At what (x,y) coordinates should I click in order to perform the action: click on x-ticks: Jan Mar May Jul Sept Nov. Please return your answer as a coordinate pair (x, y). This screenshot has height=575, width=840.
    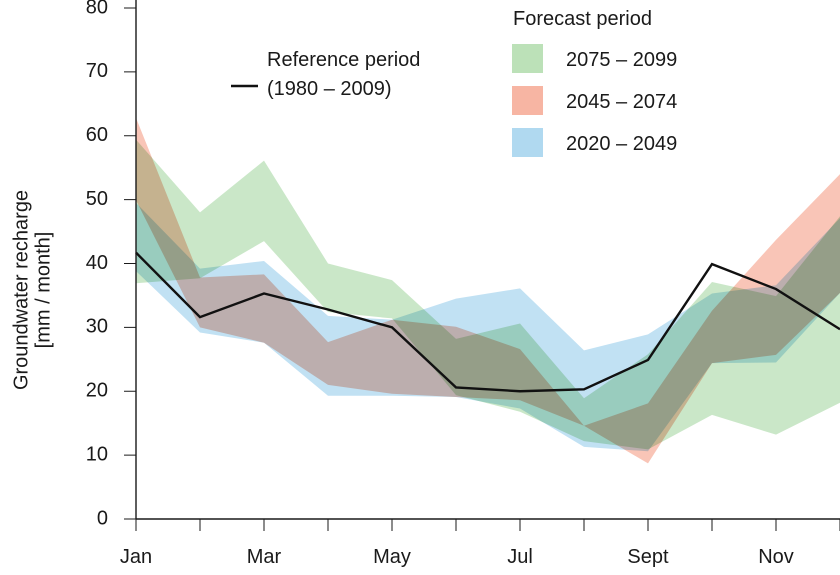
    Looking at the image, I should click on (480, 543).